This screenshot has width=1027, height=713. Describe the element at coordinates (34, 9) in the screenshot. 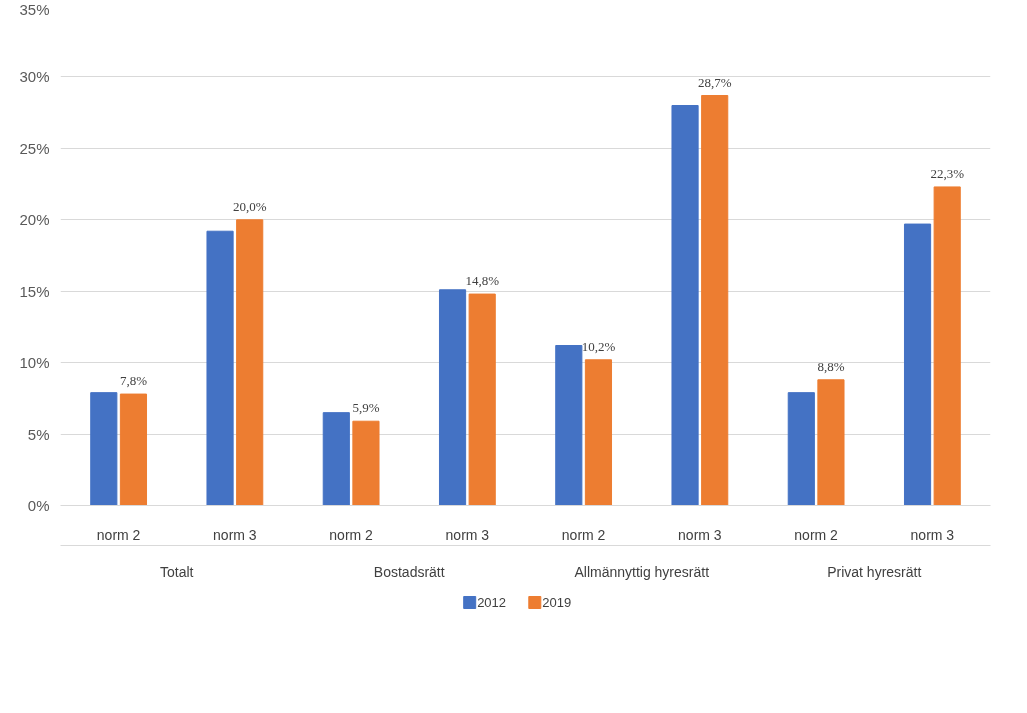

I see `y-tick-label: 35%` at that location.